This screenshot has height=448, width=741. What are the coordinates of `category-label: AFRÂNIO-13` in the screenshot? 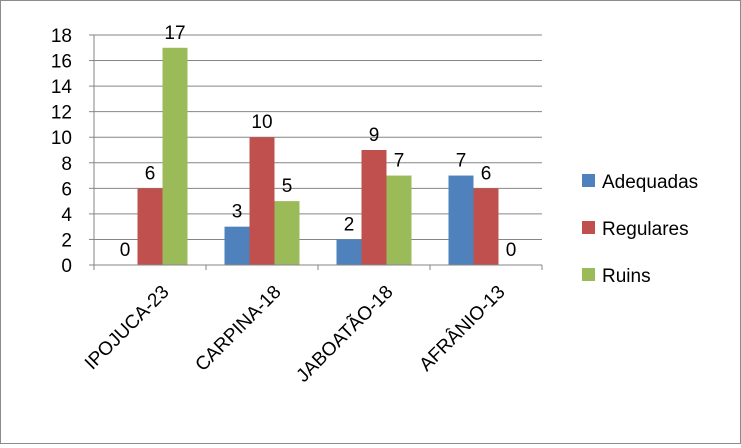 It's located at (462, 328).